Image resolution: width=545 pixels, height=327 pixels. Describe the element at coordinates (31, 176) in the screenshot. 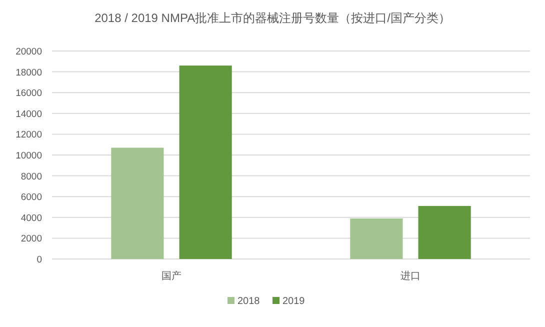

I see `y-tick-label: 8000` at that location.